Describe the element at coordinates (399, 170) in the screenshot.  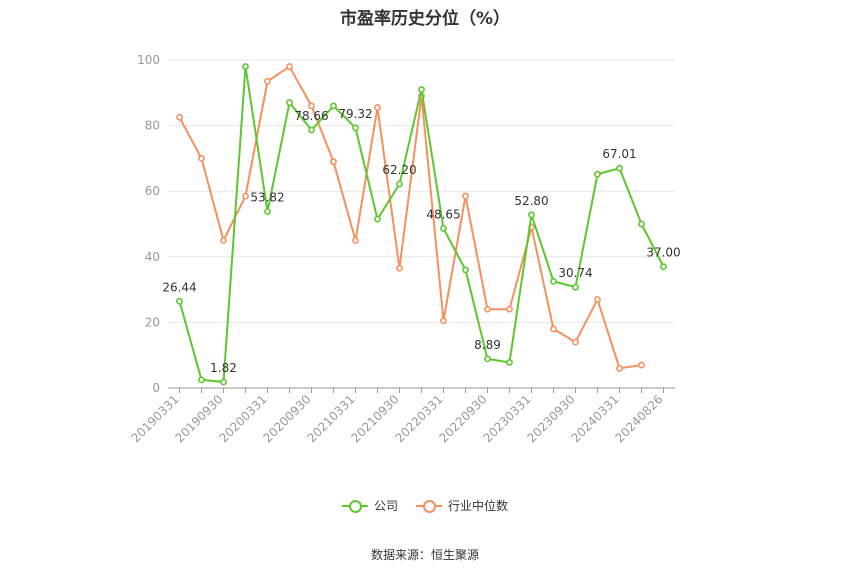
I see `data-label: 62.20` at that location.